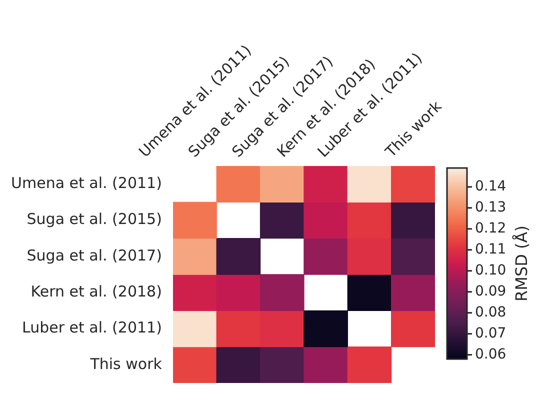  I want to click on y-tick-label: Kern et al. (2018), so click(96, 291).